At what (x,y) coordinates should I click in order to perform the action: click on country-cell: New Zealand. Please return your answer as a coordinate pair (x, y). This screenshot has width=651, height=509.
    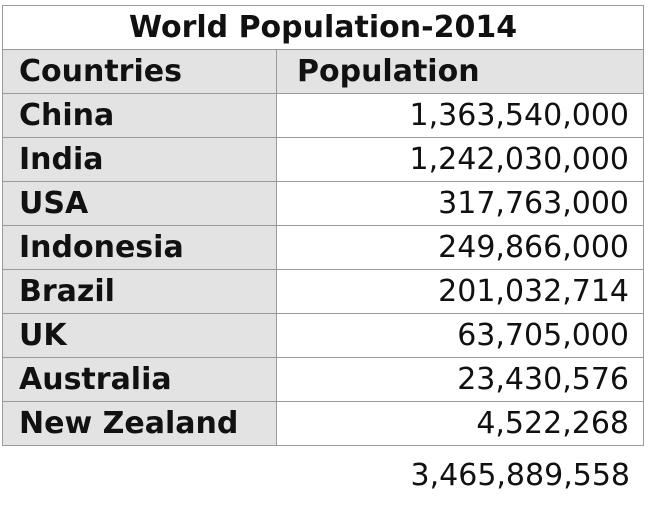
    Looking at the image, I should click on (139, 423).